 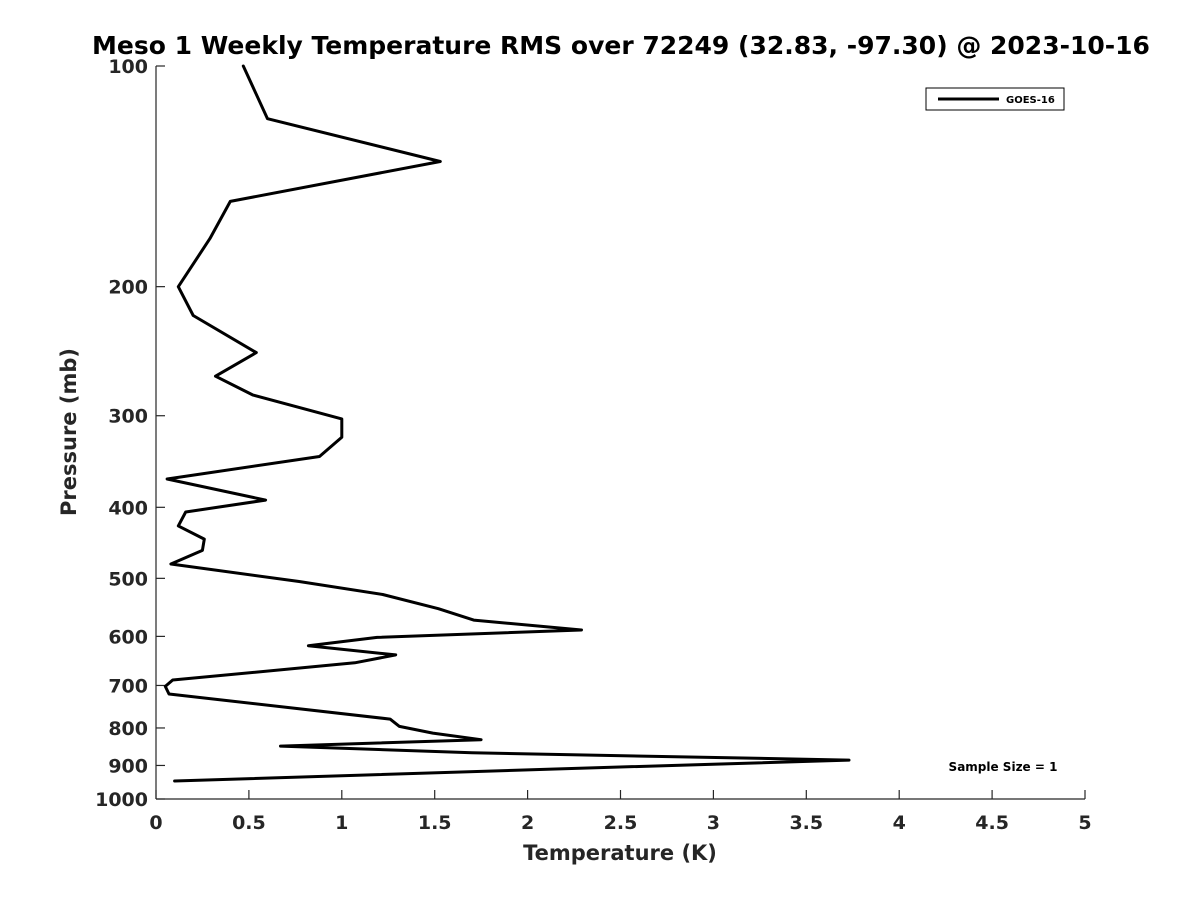 What do you see at coordinates (620, 853) in the screenshot?
I see `x-axis-label: Temperature (K)` at bounding box center [620, 853].